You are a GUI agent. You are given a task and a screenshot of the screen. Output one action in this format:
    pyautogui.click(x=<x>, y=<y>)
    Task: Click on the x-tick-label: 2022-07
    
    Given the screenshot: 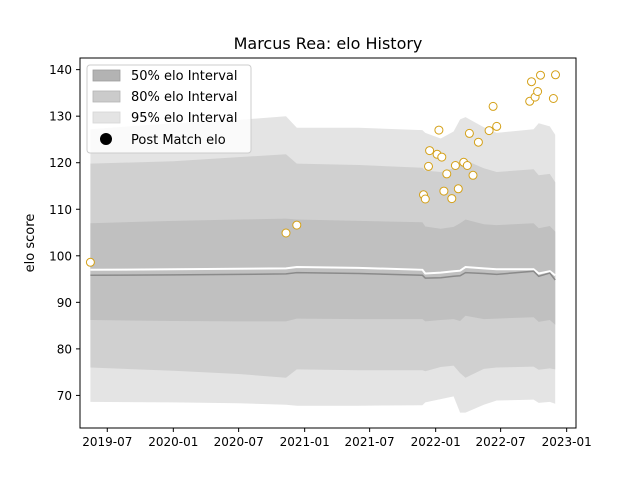 What is the action you would take?
    pyautogui.click(x=501, y=442)
    